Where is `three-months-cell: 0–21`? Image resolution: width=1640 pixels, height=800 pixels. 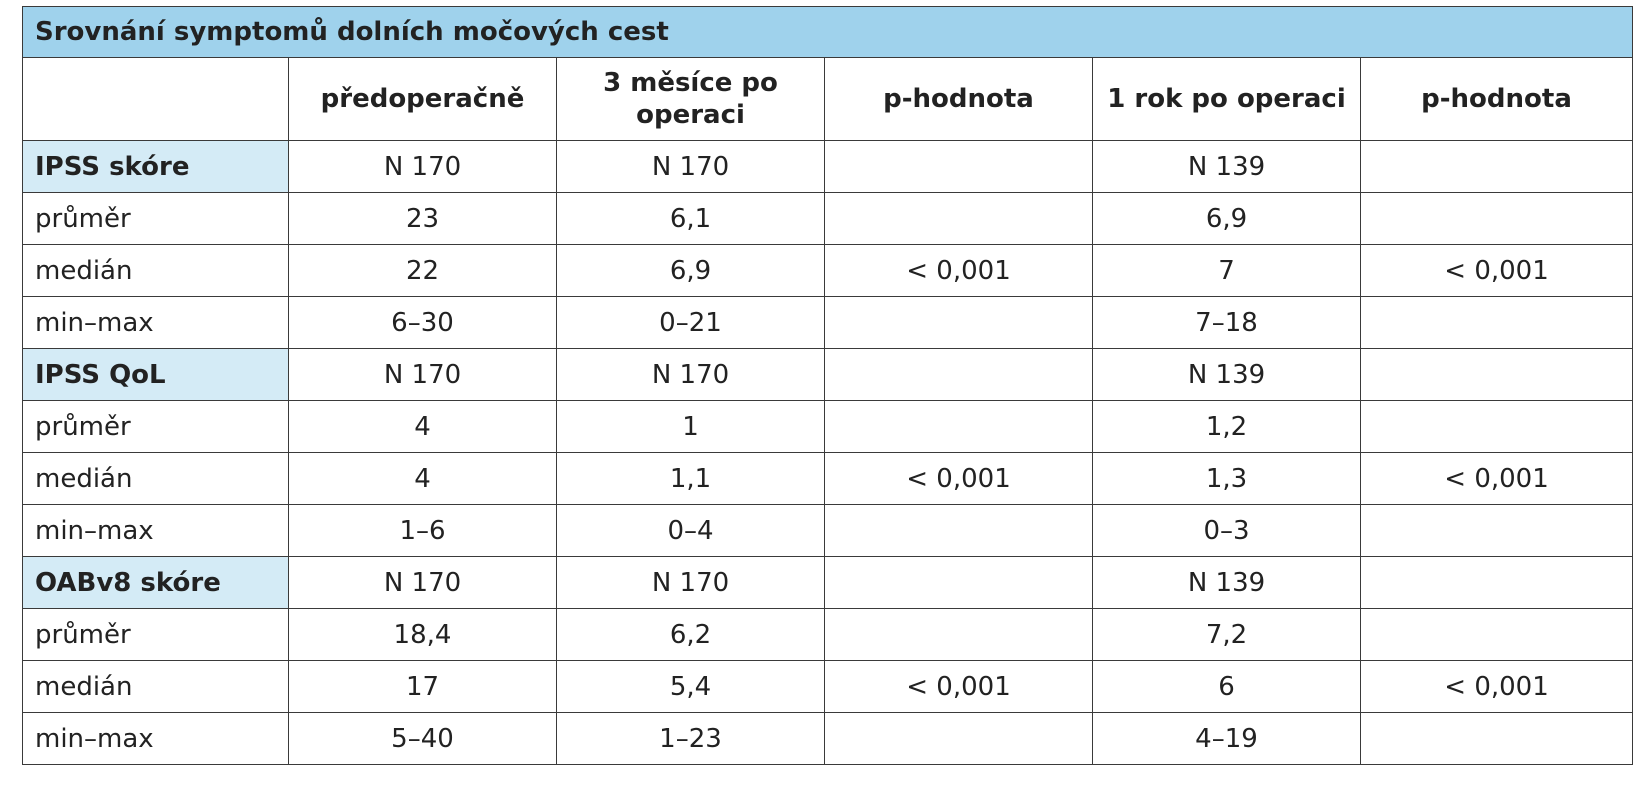
three-months-cell: 0–21 is located at coordinates (690, 322).